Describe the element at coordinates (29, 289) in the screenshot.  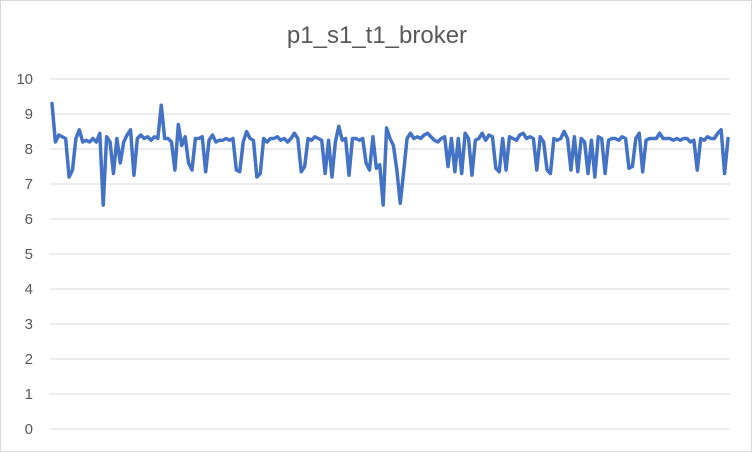
I see `y-tick-label: 4` at that location.